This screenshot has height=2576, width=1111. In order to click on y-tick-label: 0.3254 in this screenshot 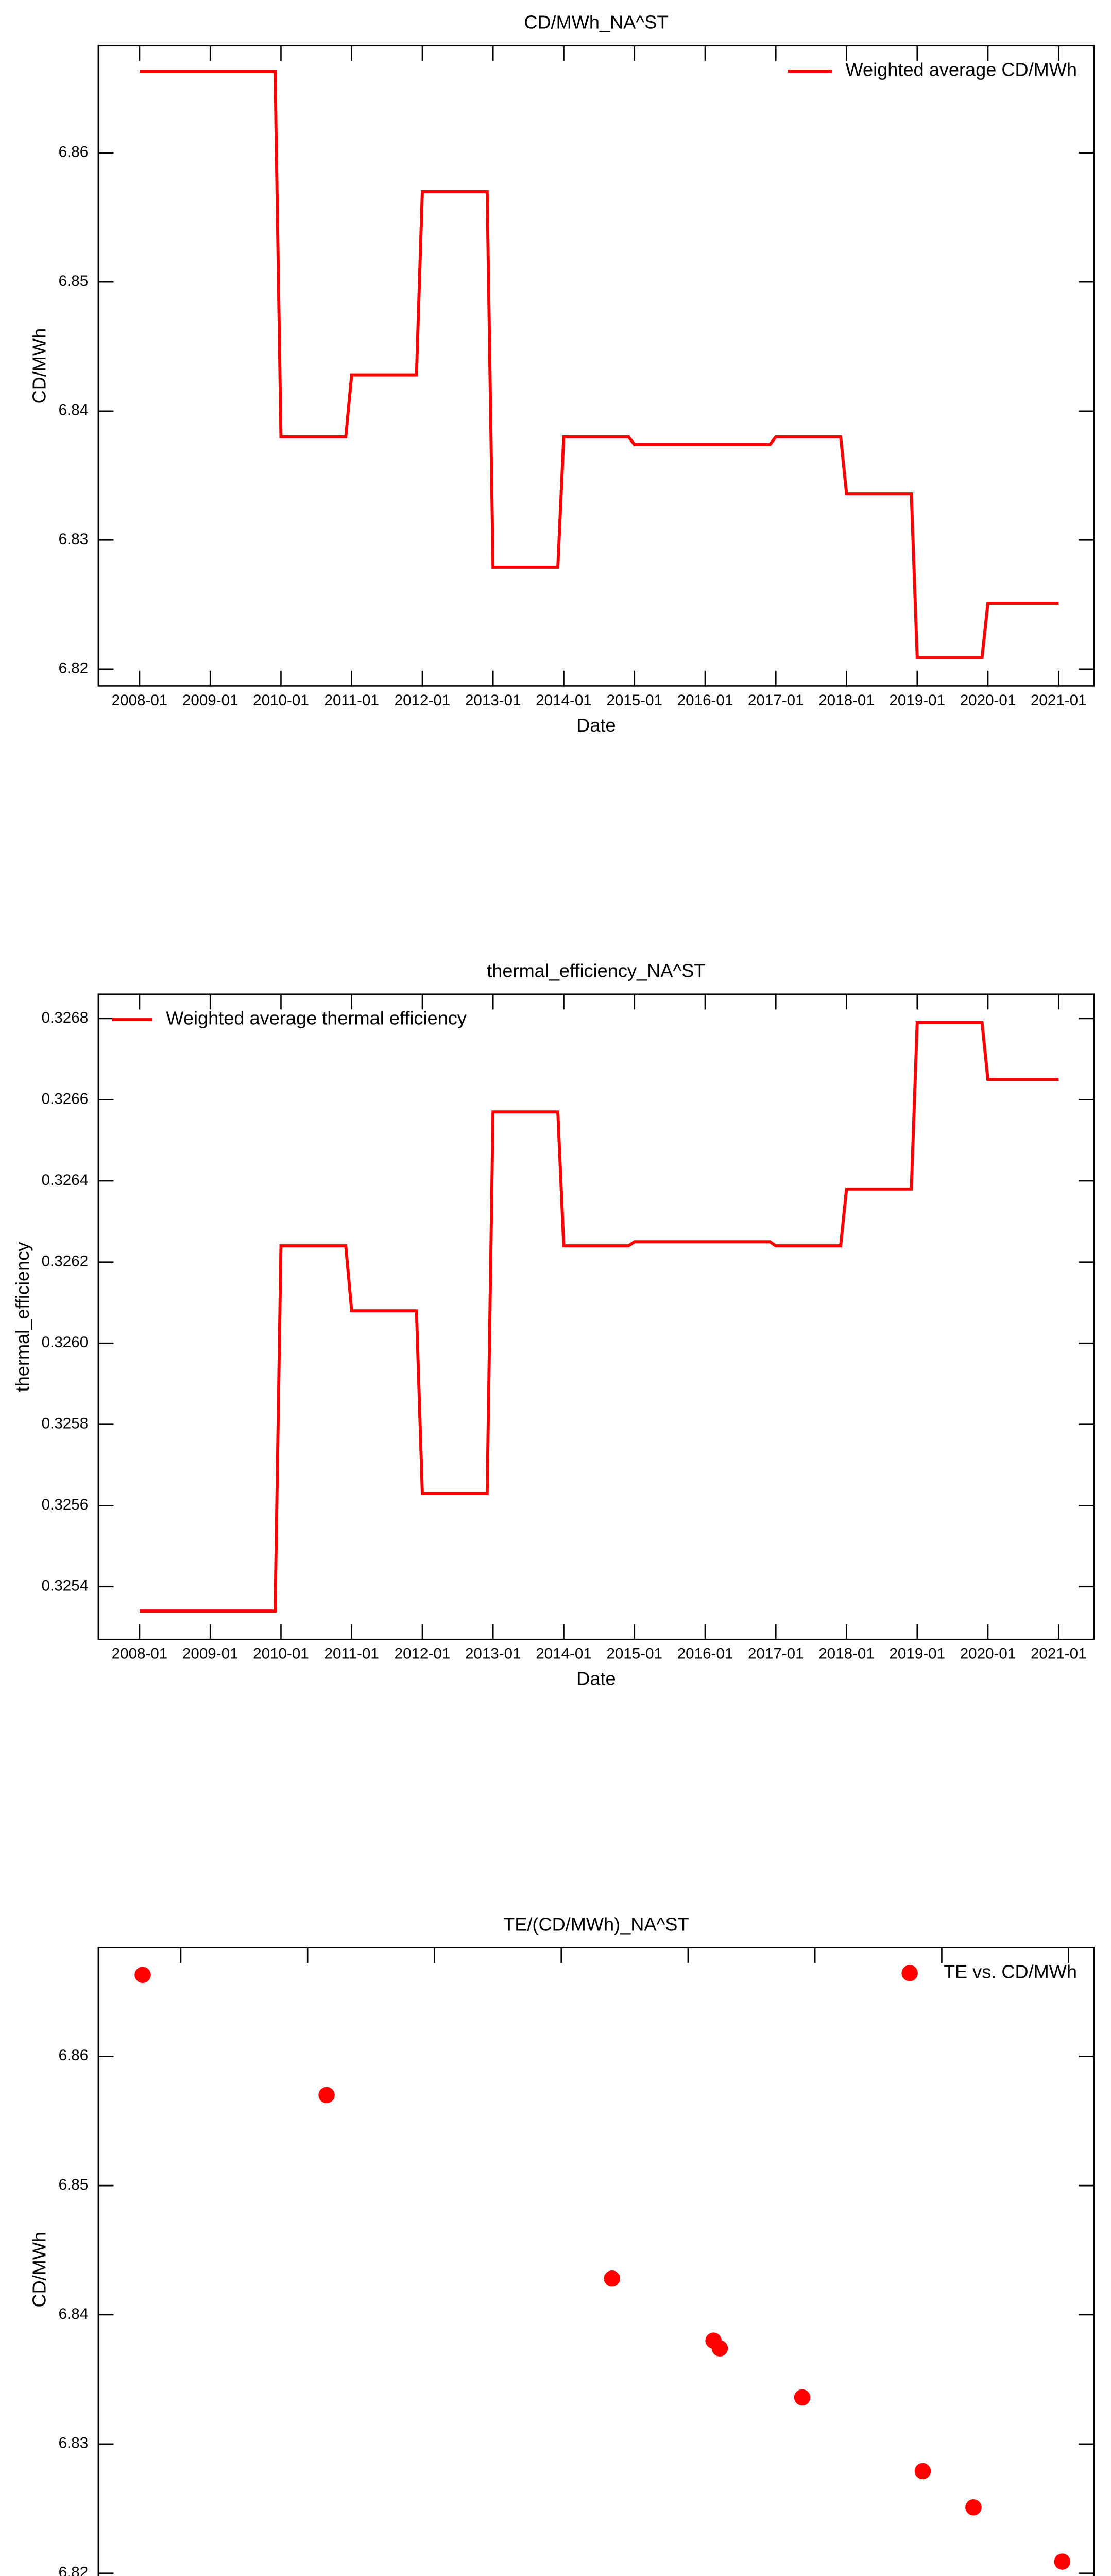, I will do `click(65, 1586)`.